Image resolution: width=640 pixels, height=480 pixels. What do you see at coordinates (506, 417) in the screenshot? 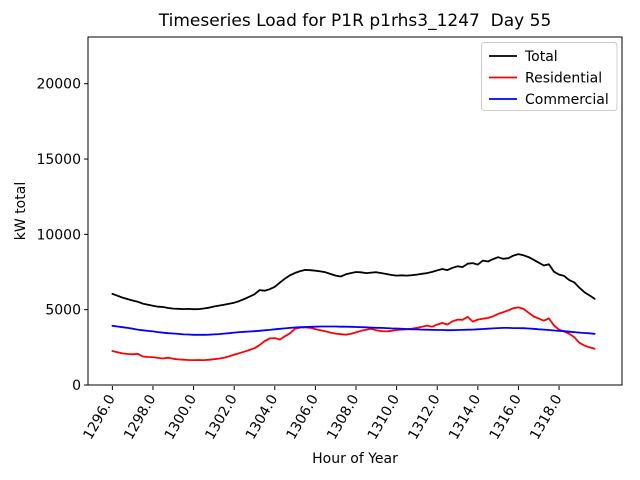
I see `x-tick-label: 1316.0` at bounding box center [506, 417].